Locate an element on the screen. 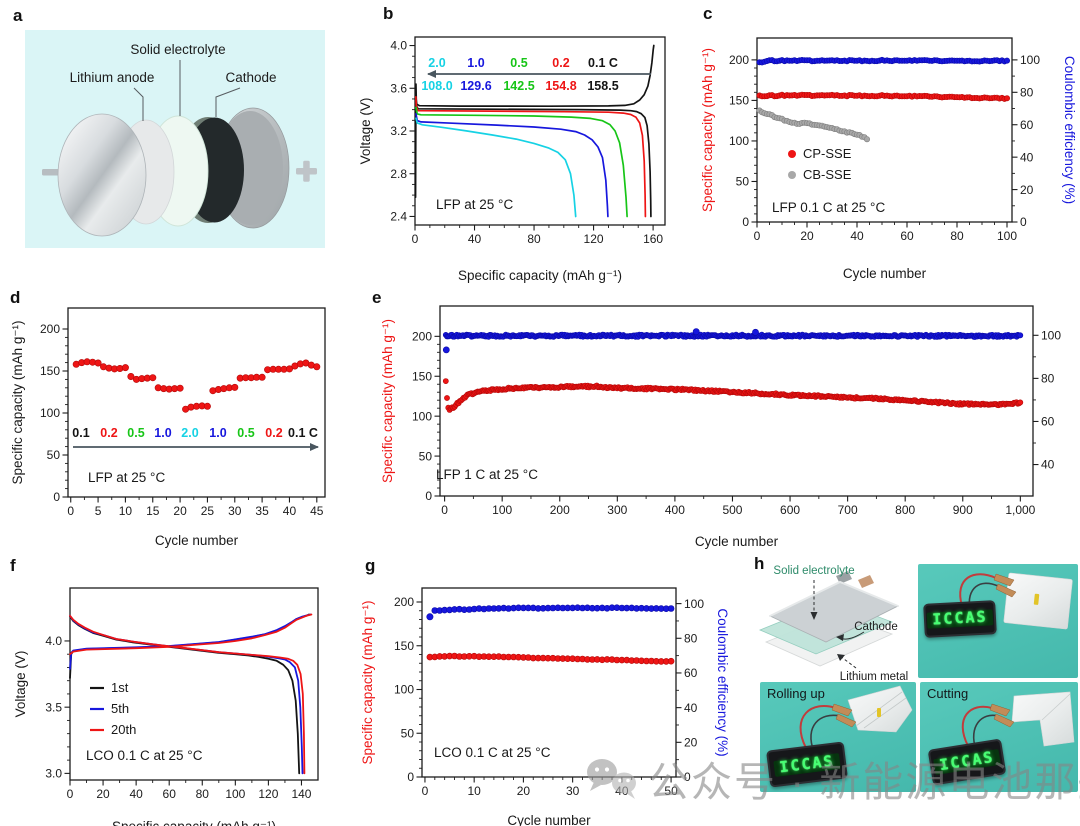 This screenshot has width=1080, height=826. svg-text: 15 is located at coordinates (153, 511).